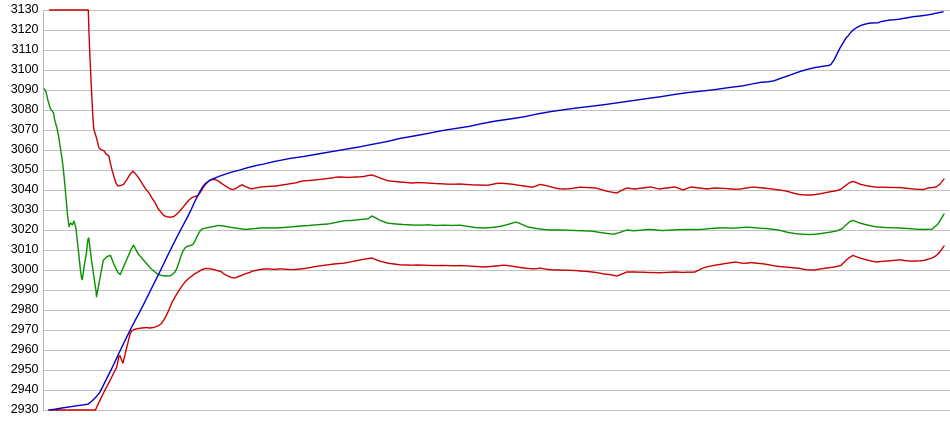 The image size is (950, 435). What do you see at coordinates (25, 369) in the screenshot?
I see `svg-text: 2950` at bounding box center [25, 369].